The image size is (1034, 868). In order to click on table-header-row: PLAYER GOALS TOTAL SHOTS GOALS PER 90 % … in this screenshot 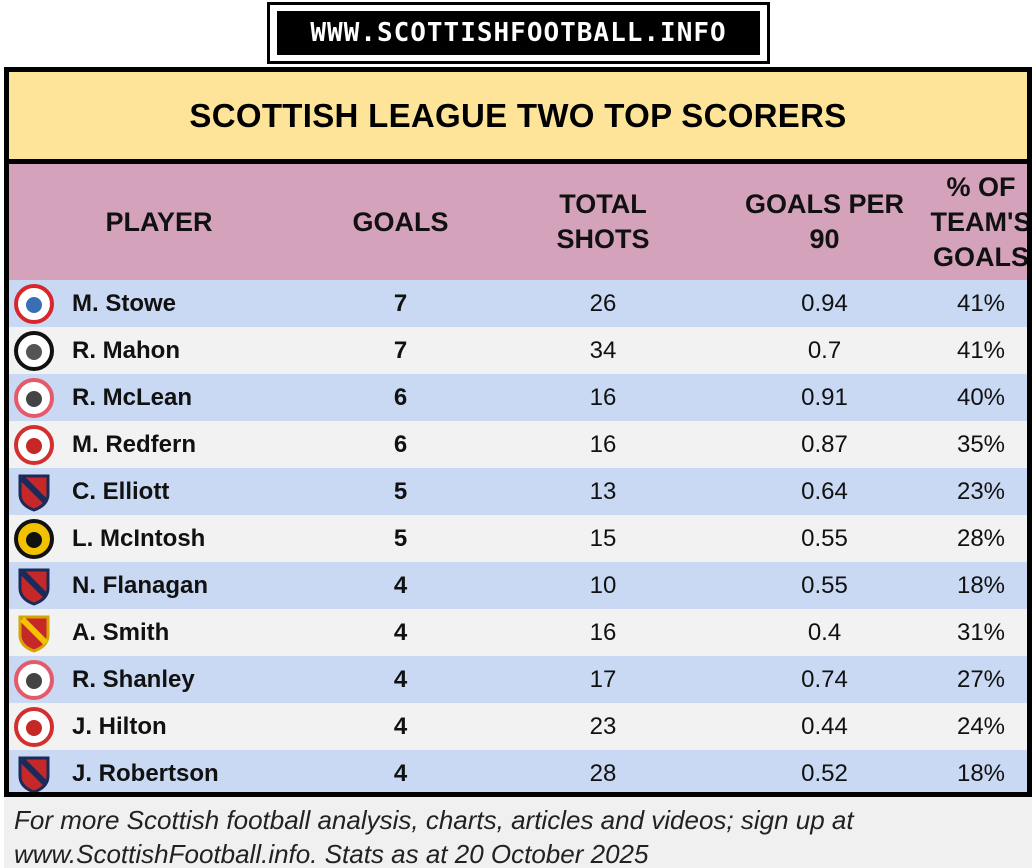, I will do `click(518, 222)`.